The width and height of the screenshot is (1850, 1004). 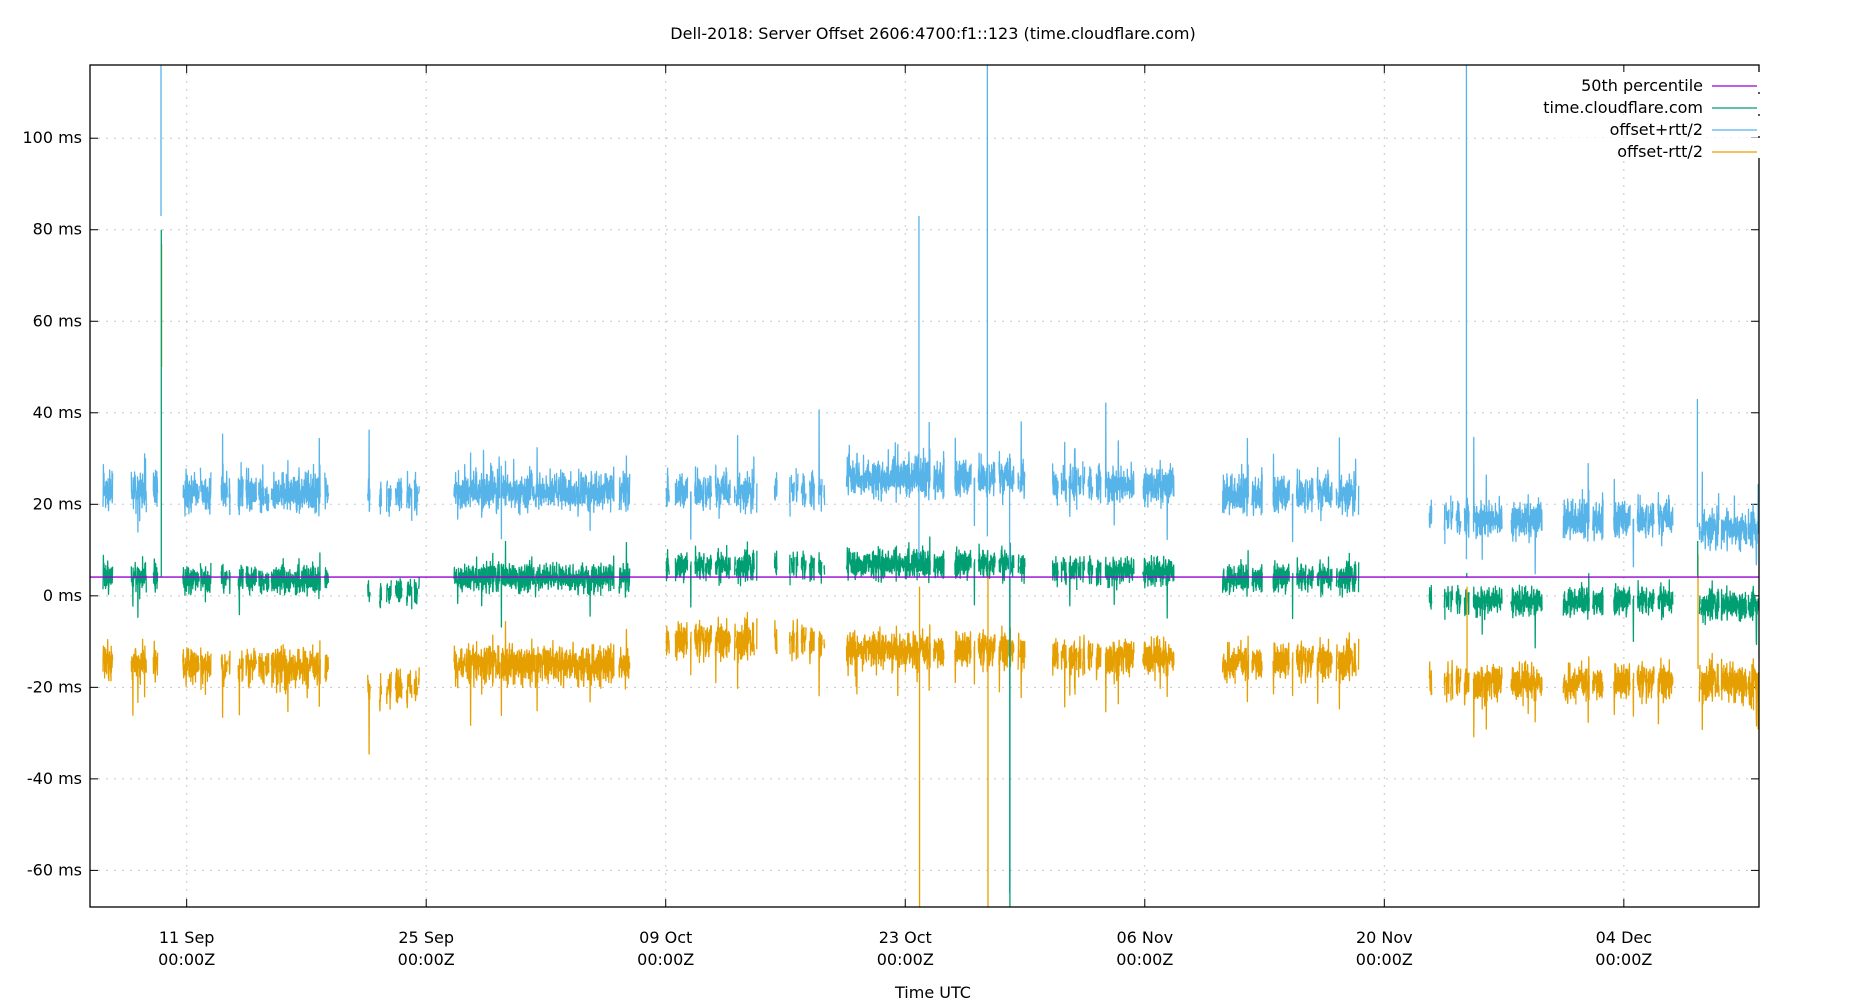 I want to click on y-tick-label: 20 ms, so click(x=57, y=503).